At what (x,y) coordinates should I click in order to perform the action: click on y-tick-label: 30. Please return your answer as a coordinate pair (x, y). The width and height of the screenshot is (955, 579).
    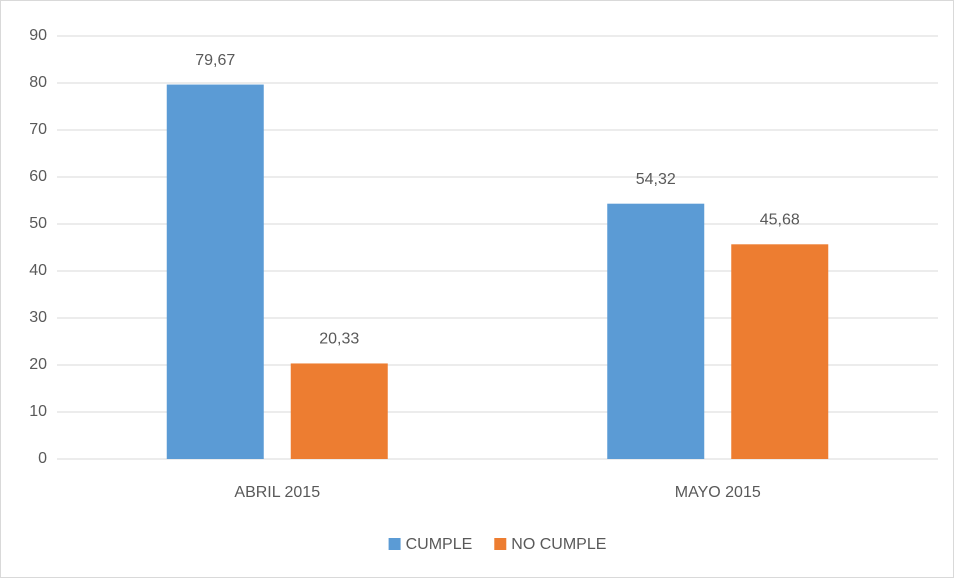
    Looking at the image, I should click on (38, 317).